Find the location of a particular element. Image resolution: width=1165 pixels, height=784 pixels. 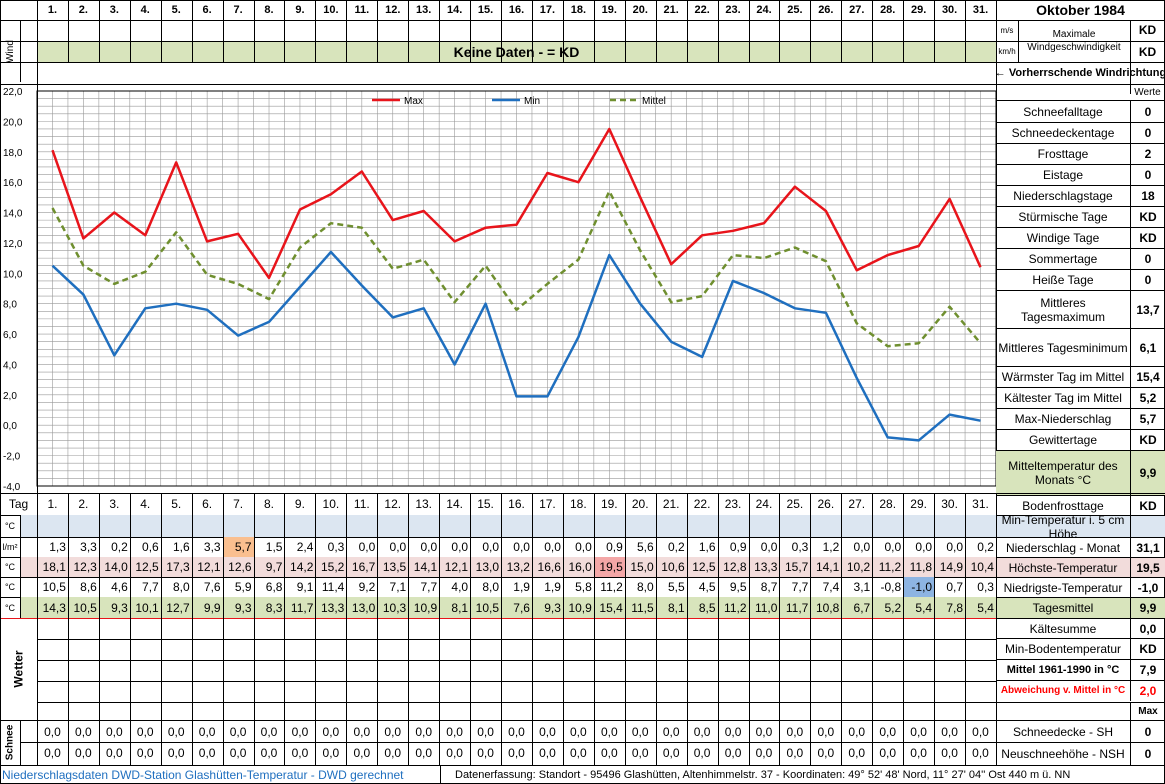

summary-label: Schneedeckentage is located at coordinates (1063, 133).